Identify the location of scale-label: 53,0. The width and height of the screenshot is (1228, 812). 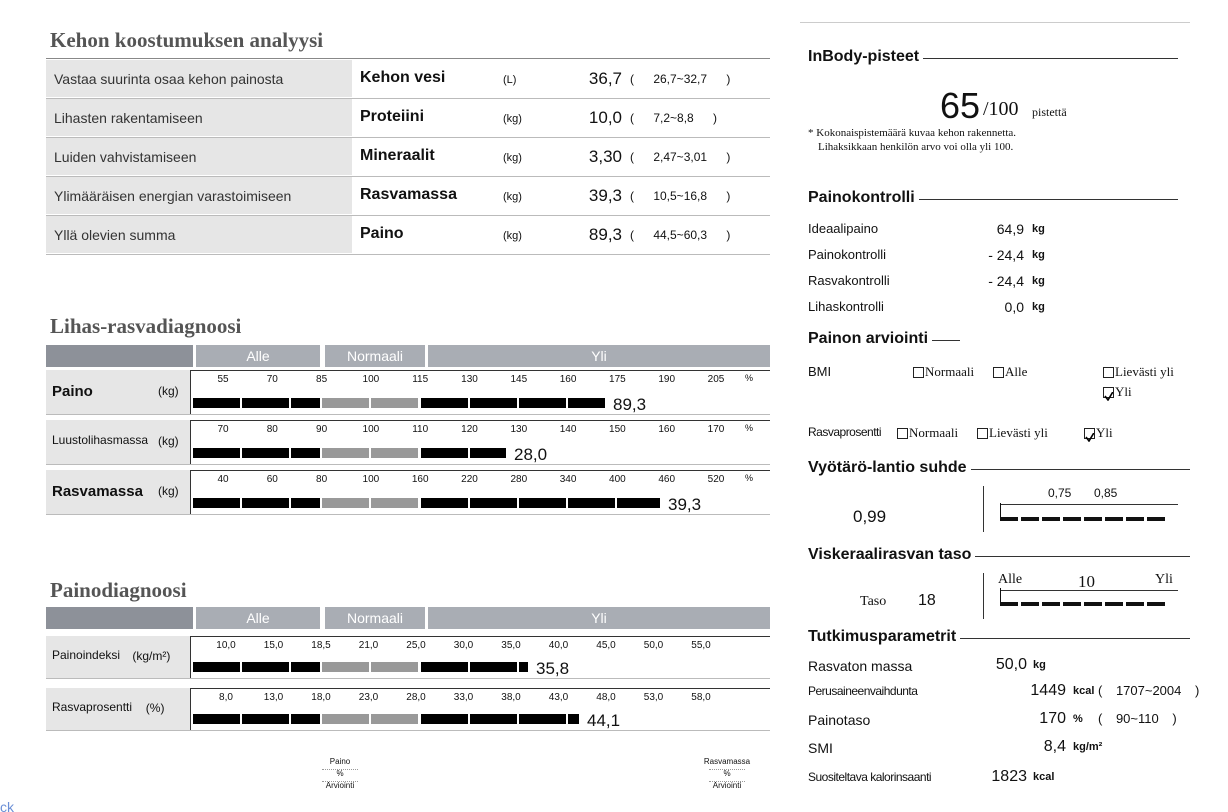
(653, 697).